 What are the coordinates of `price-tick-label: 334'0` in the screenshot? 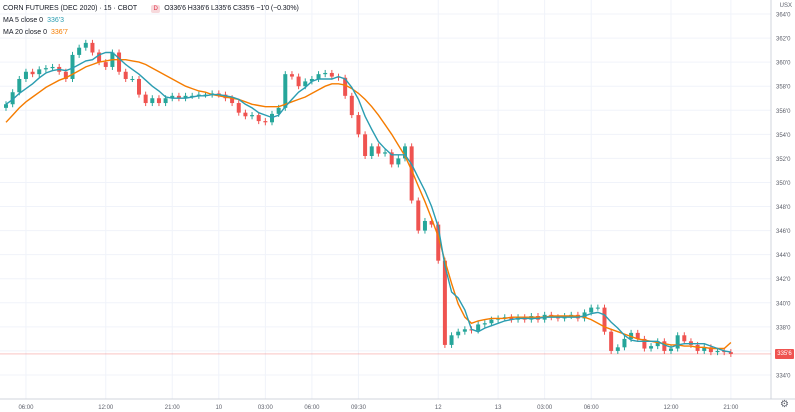 It's located at (783, 377).